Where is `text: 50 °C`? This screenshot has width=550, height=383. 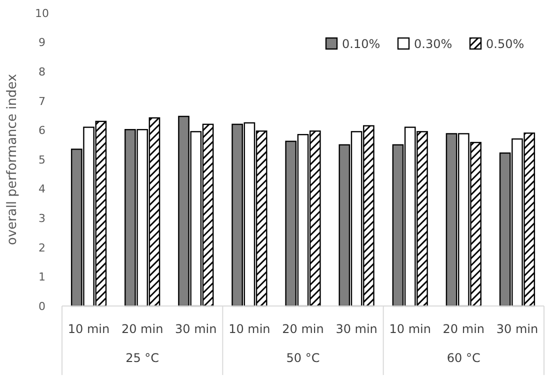
text: 50 °C is located at coordinates (303, 358).